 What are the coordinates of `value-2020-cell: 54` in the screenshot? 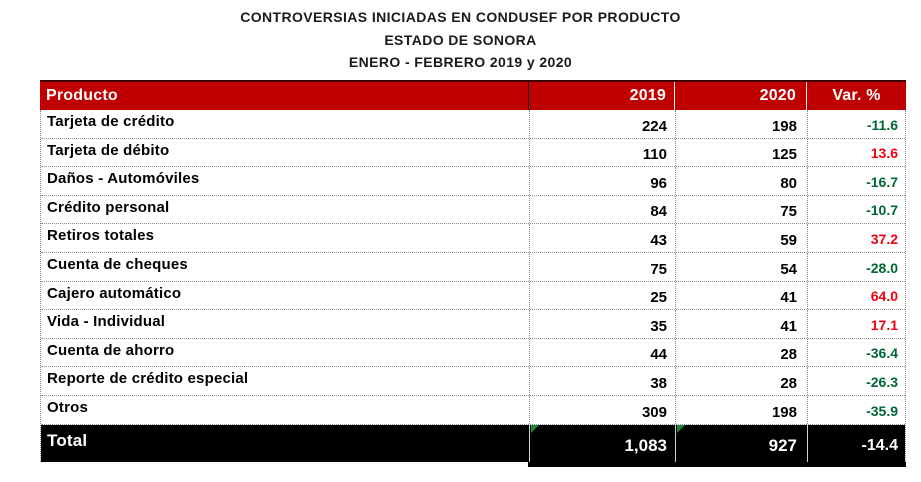 It's located at (741, 266).